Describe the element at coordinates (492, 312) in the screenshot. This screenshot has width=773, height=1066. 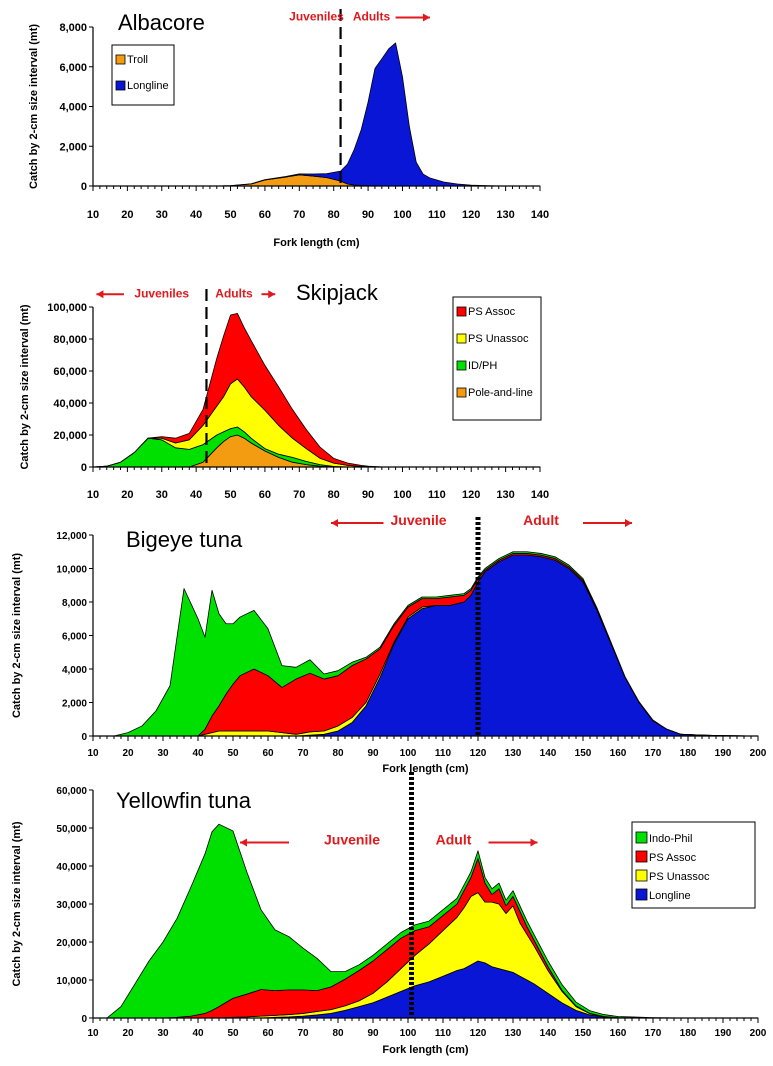
I see `legend-label: PS Assoc` at that location.